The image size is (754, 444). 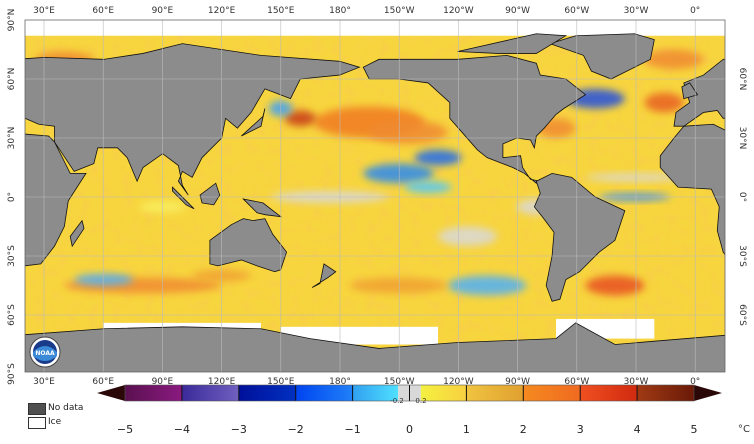 I want to click on latitude-label-left: 30°N, so click(x=12, y=138).